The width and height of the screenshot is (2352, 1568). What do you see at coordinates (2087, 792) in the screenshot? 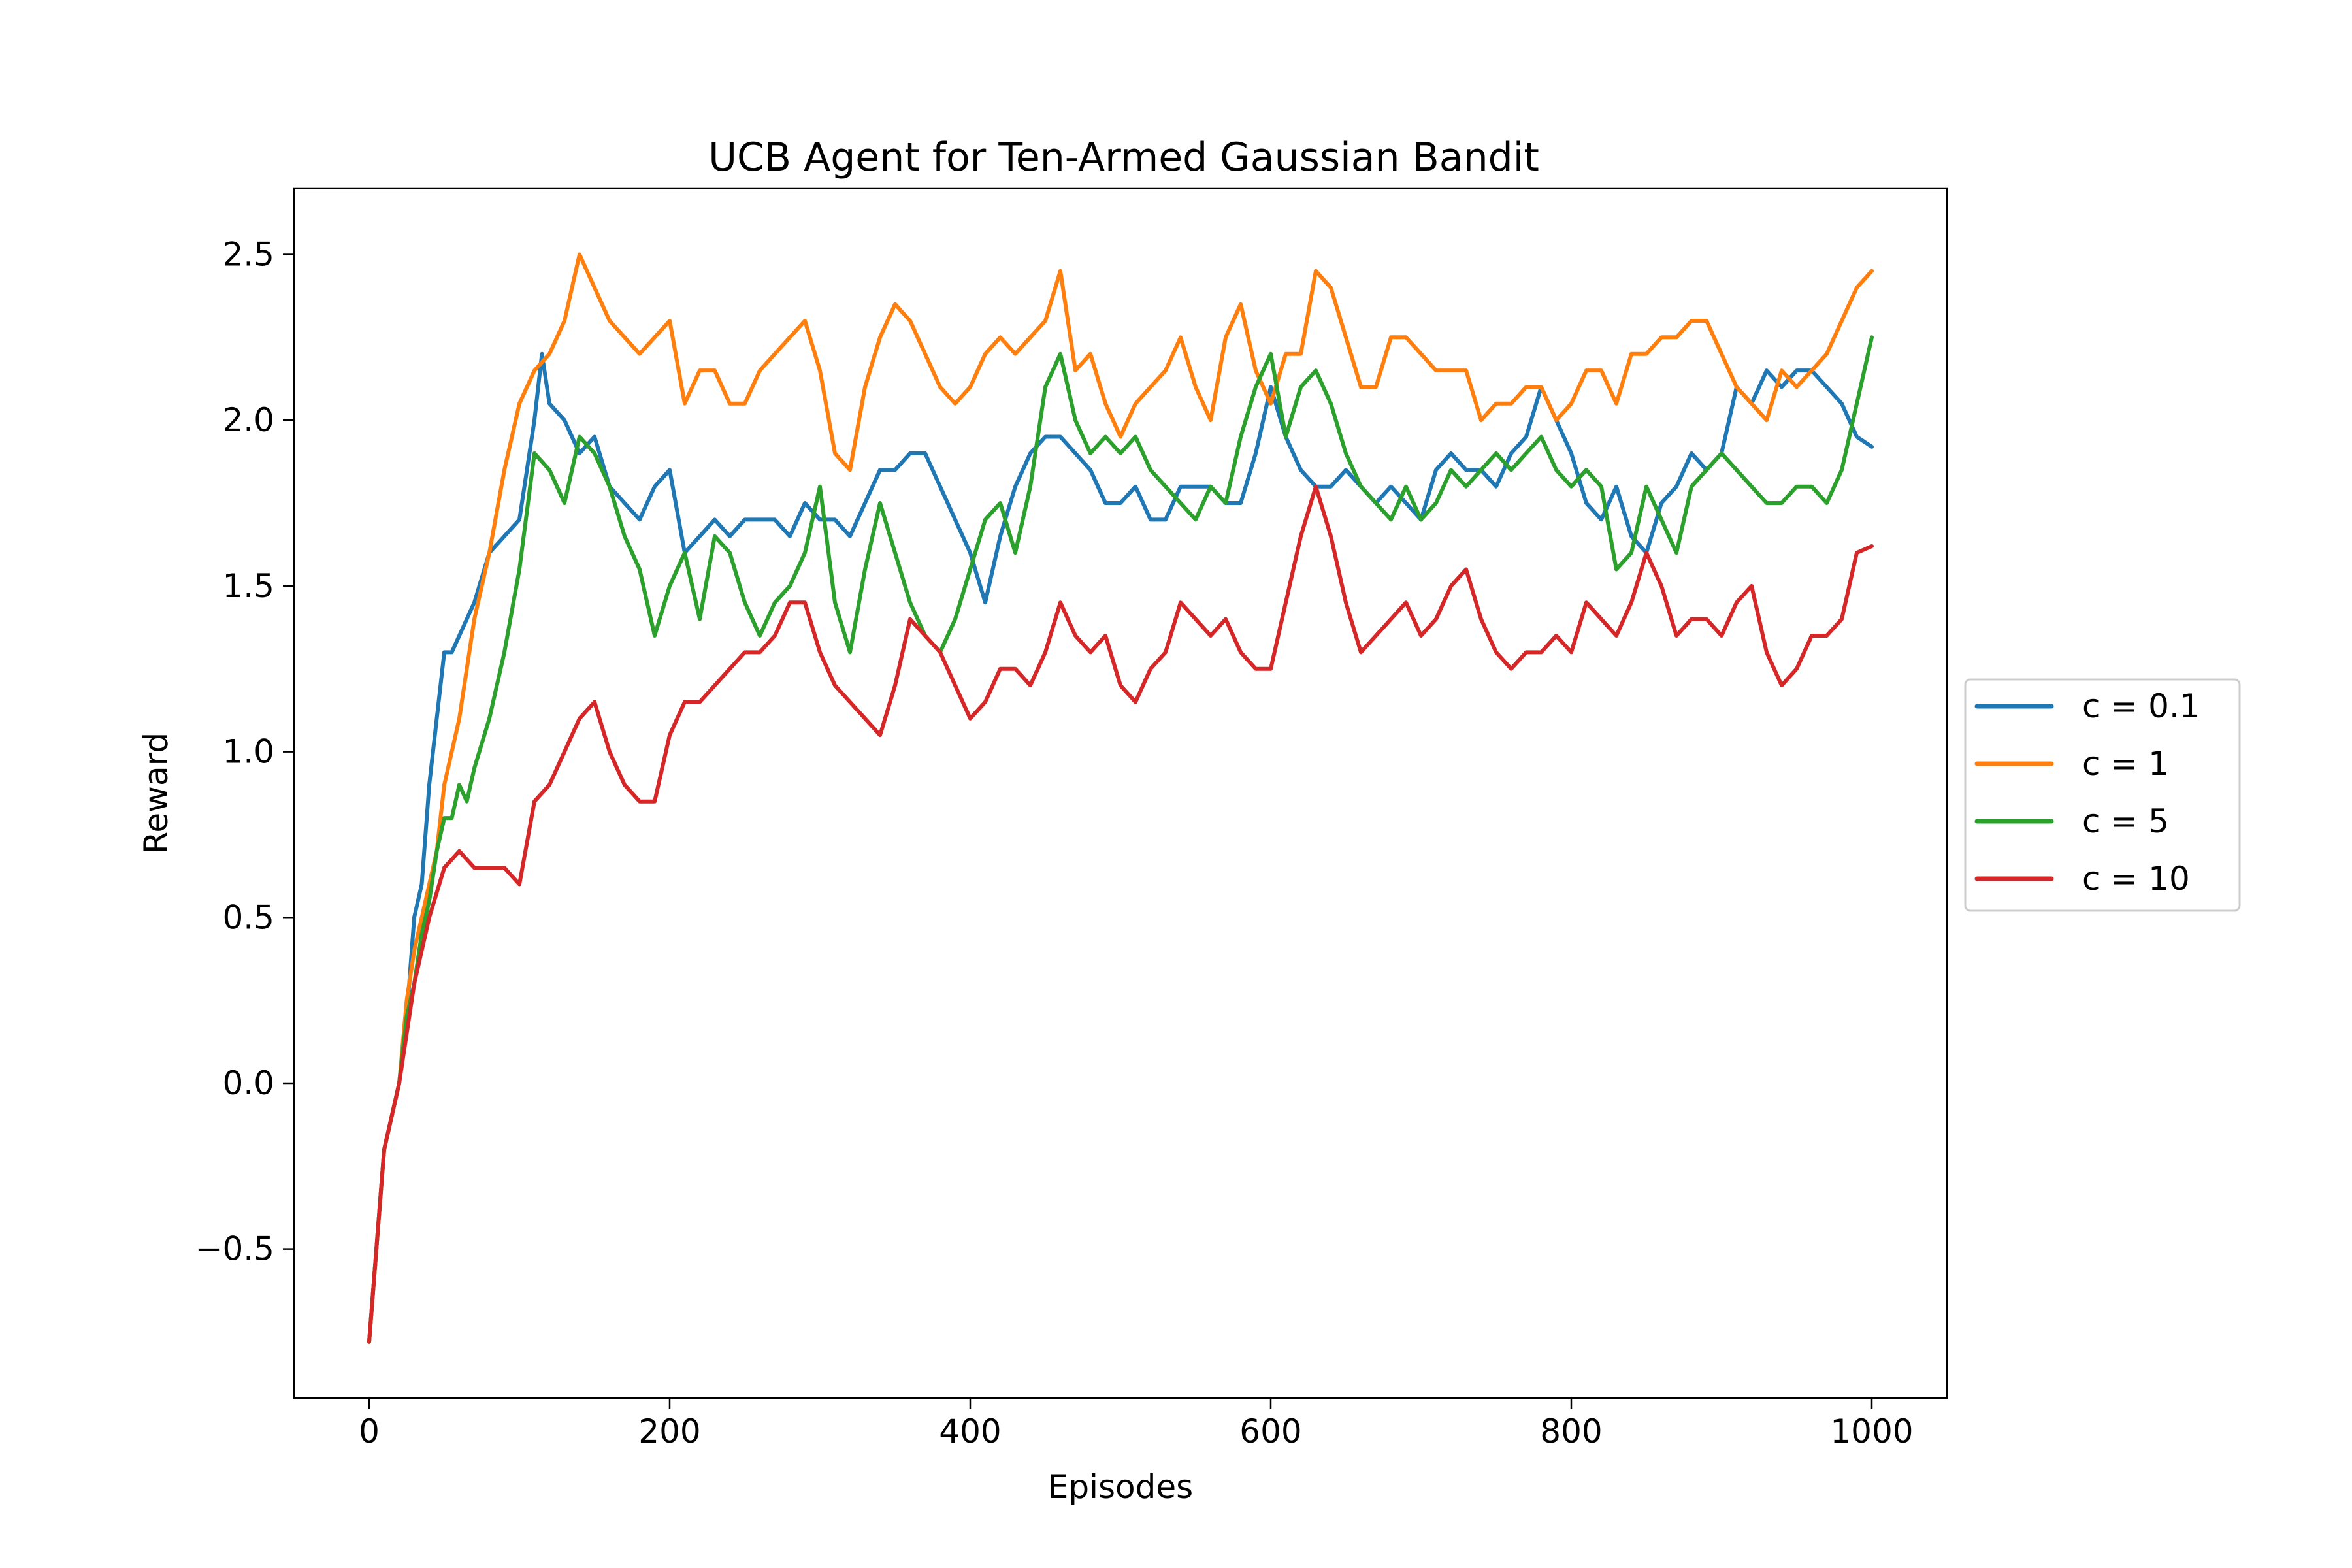
I see `legend-items: c = 0.1 c = 1 c = 5 c = 10` at bounding box center [2087, 792].